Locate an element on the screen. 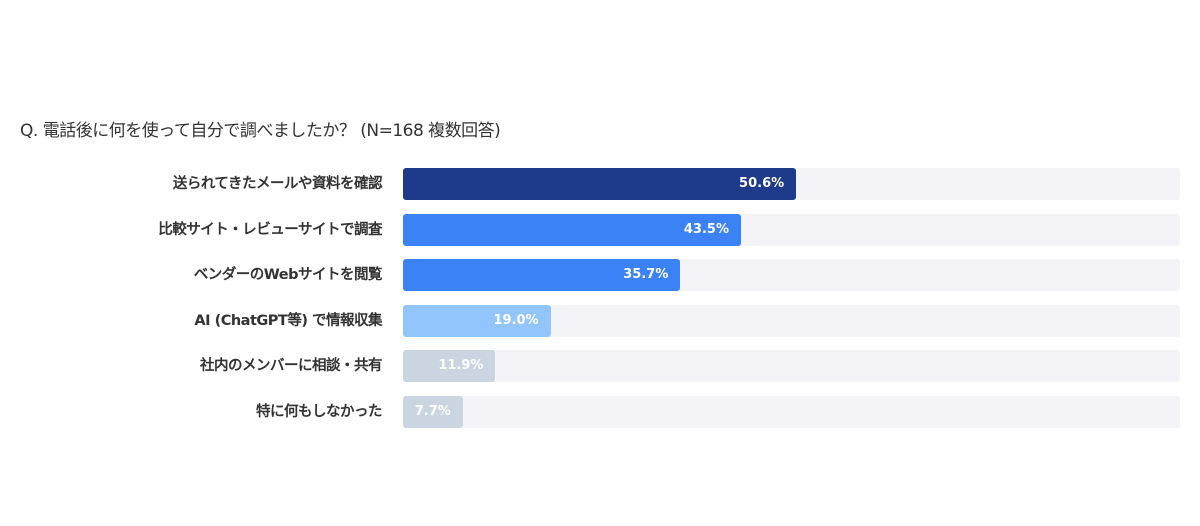 The image size is (1200, 526). value-label: 19.0% is located at coordinates (516, 320).